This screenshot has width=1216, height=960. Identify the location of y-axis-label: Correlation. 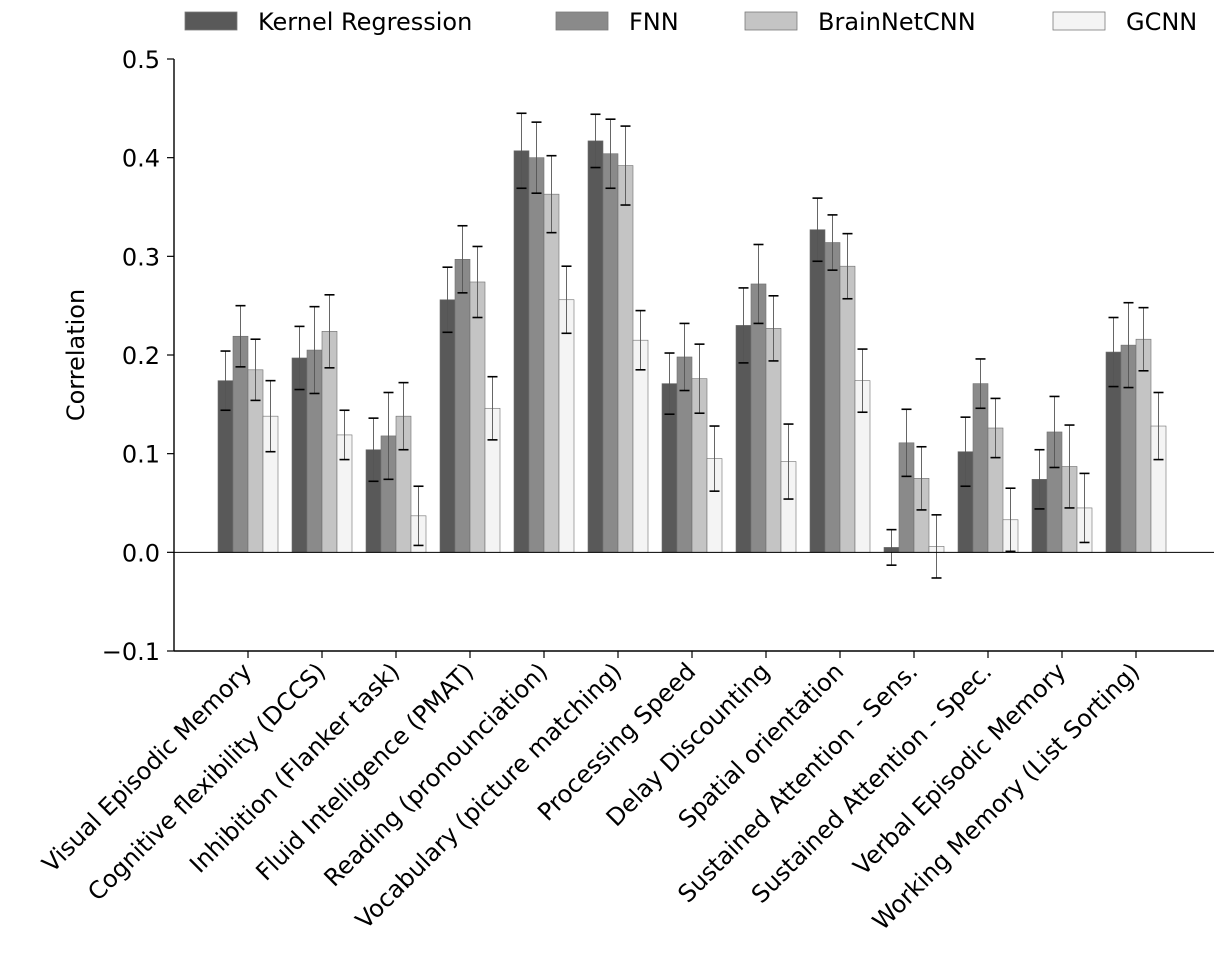
(76, 355).